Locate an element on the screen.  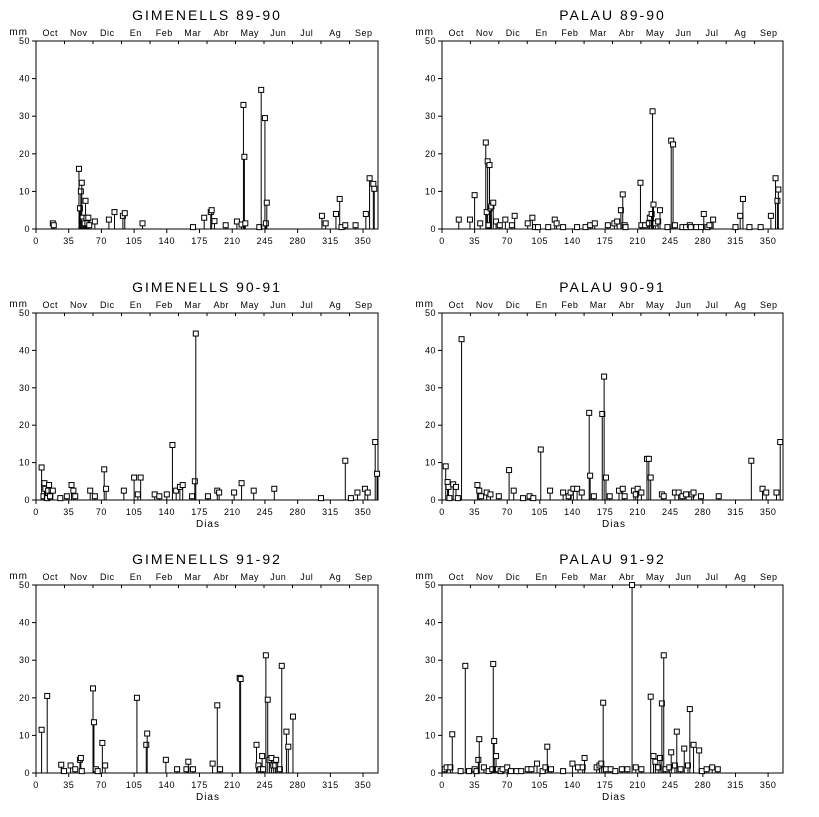
x-tick-label: 70 is located at coordinates (507, 785).